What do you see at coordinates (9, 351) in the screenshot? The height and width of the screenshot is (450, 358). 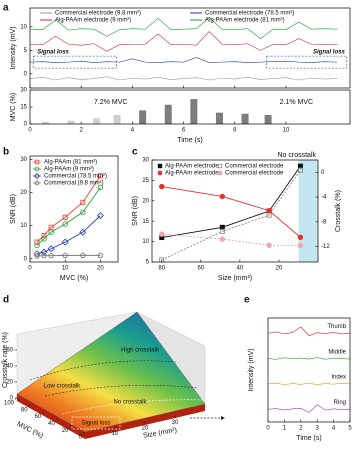 I see `z-tick-label: 60` at bounding box center [9, 351].